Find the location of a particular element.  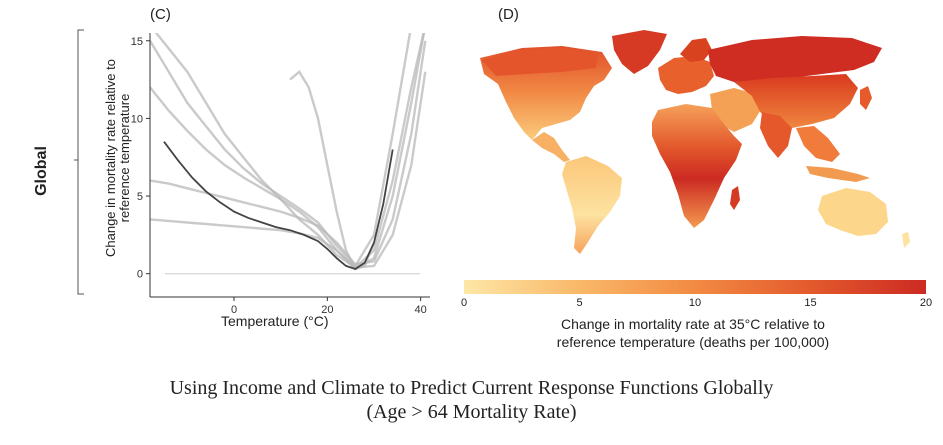

panel-c-x-tick-label: 20 is located at coordinates (327, 310).